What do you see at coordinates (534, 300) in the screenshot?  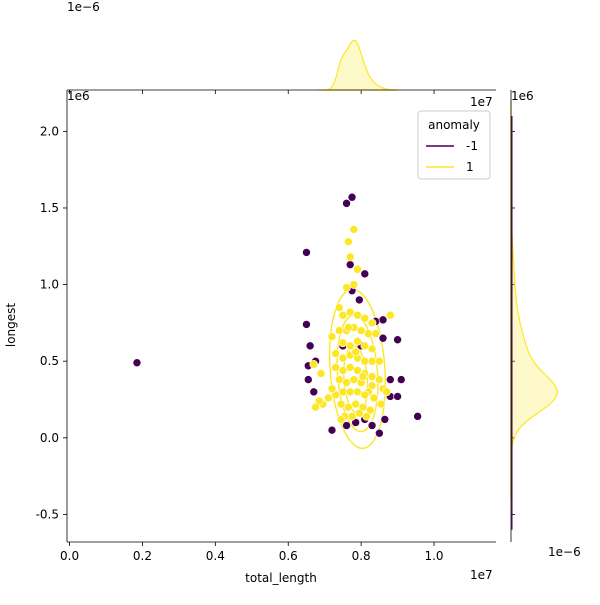 I see `right-marginal-density-pos1` at bounding box center [534, 300].